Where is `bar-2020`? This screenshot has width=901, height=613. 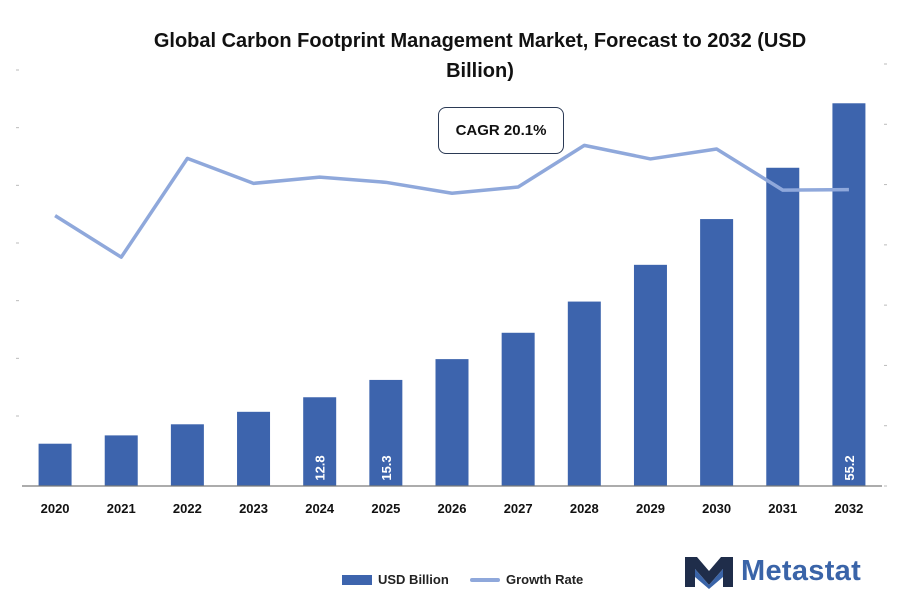
bar-2020 is located at coordinates (55, 464).